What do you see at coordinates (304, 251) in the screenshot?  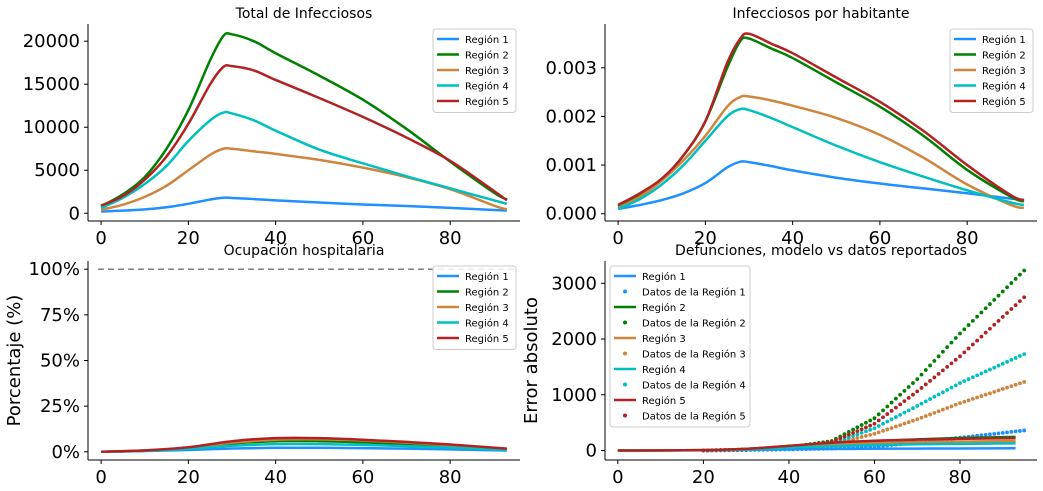 I see `chart-title: Ocupación hospitalaria` at bounding box center [304, 251].